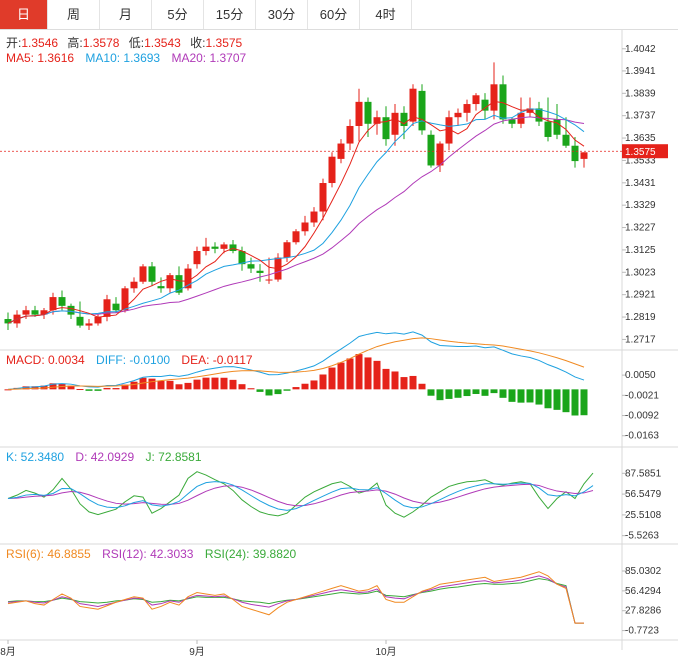  I want to click on macd-tick-label: -0.0163, so click(642, 436).